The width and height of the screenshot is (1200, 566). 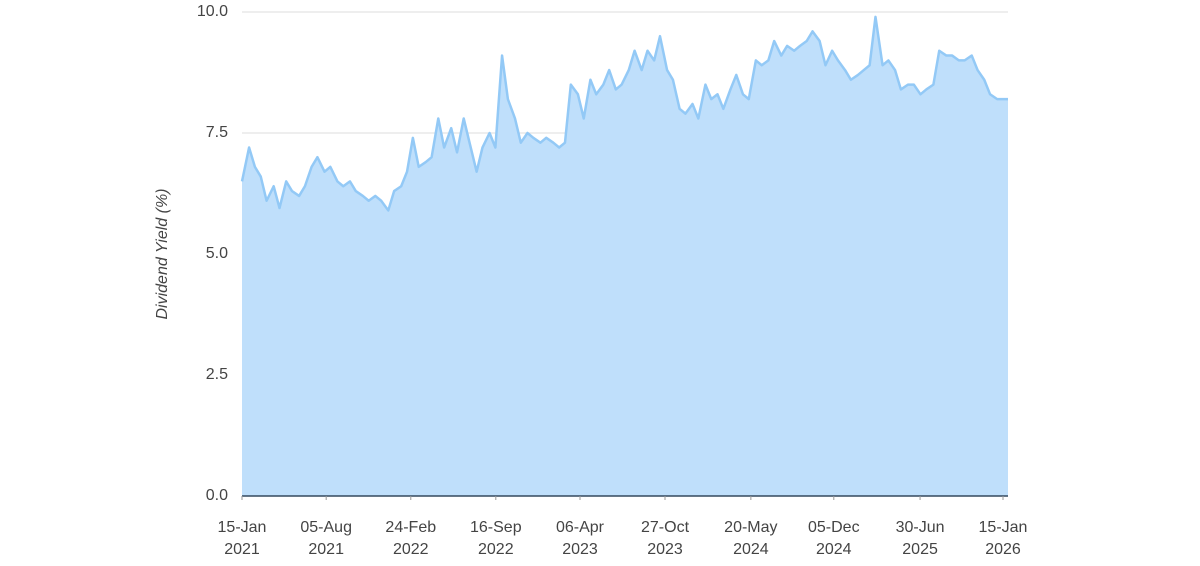 I want to click on y-tick-label: 7.5, so click(x=217, y=132).